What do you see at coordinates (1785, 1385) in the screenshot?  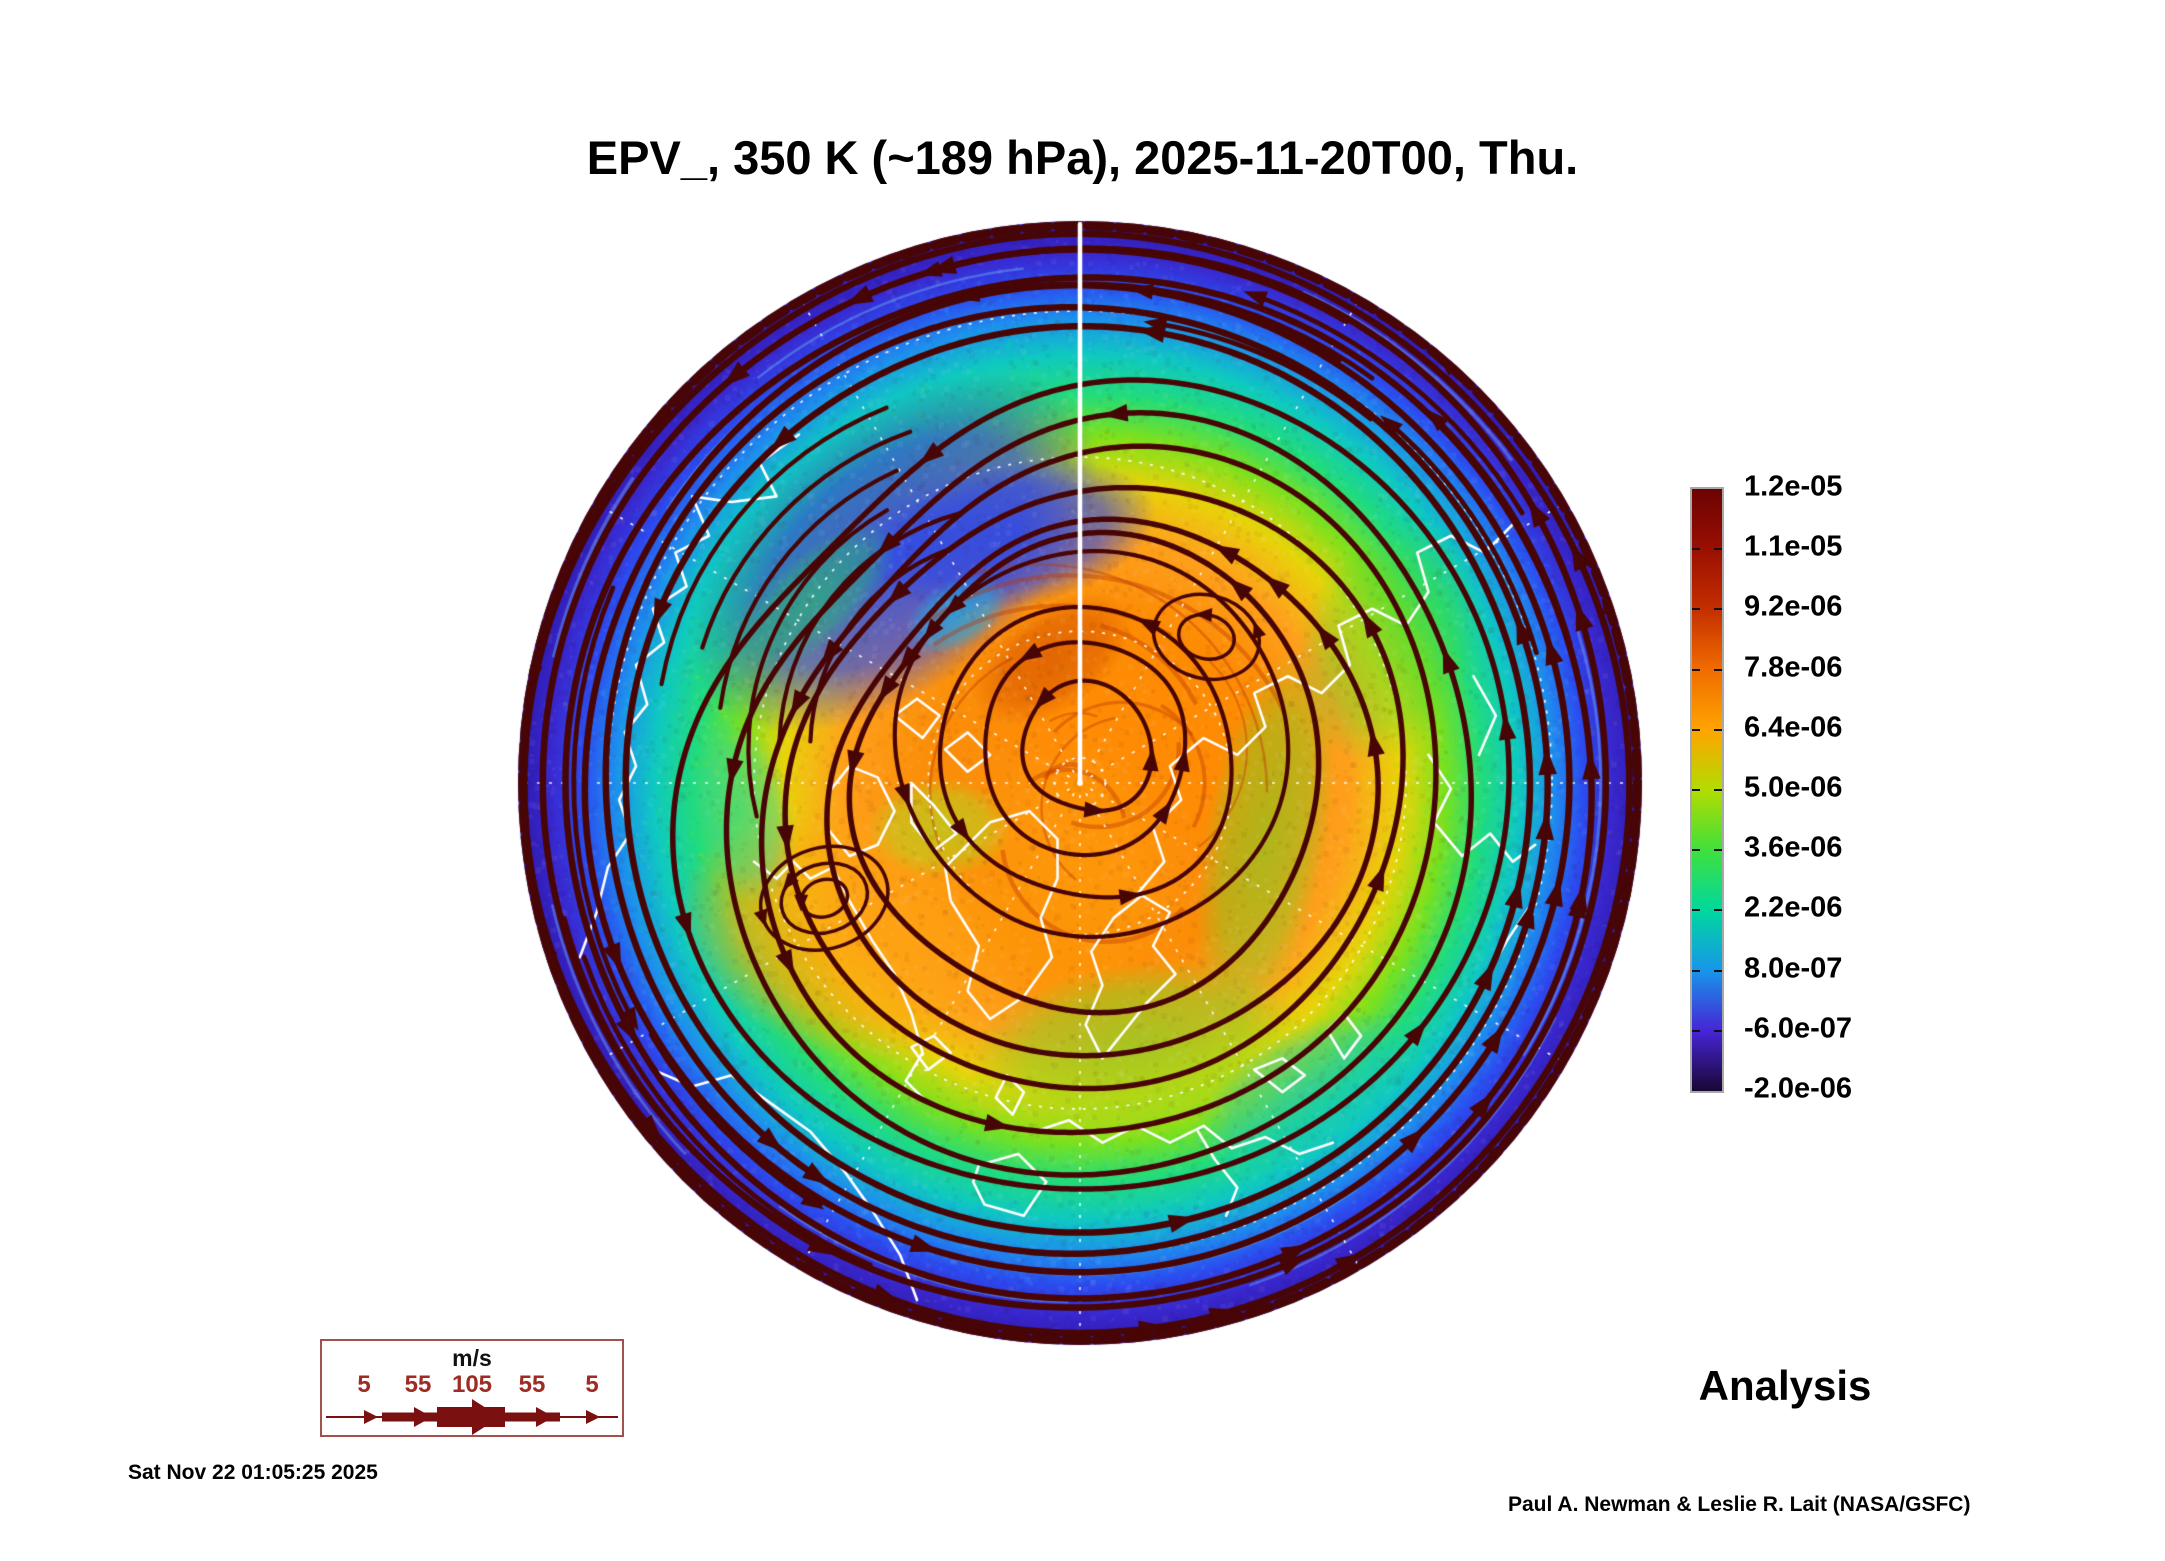 I see `analysis-run-label: Analysis` at bounding box center [1785, 1385].